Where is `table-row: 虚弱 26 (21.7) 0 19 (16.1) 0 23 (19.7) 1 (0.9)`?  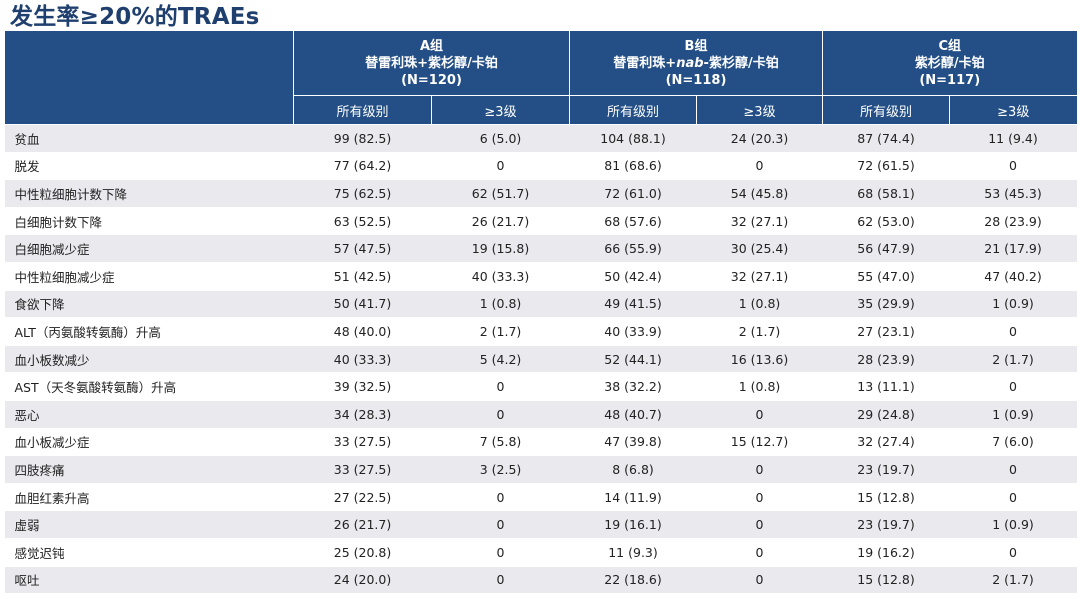 table-row: 虚弱 26 (21.7) 0 19 (16.1) 0 23 (19.7) 1 (0.9) is located at coordinates (540, 524).